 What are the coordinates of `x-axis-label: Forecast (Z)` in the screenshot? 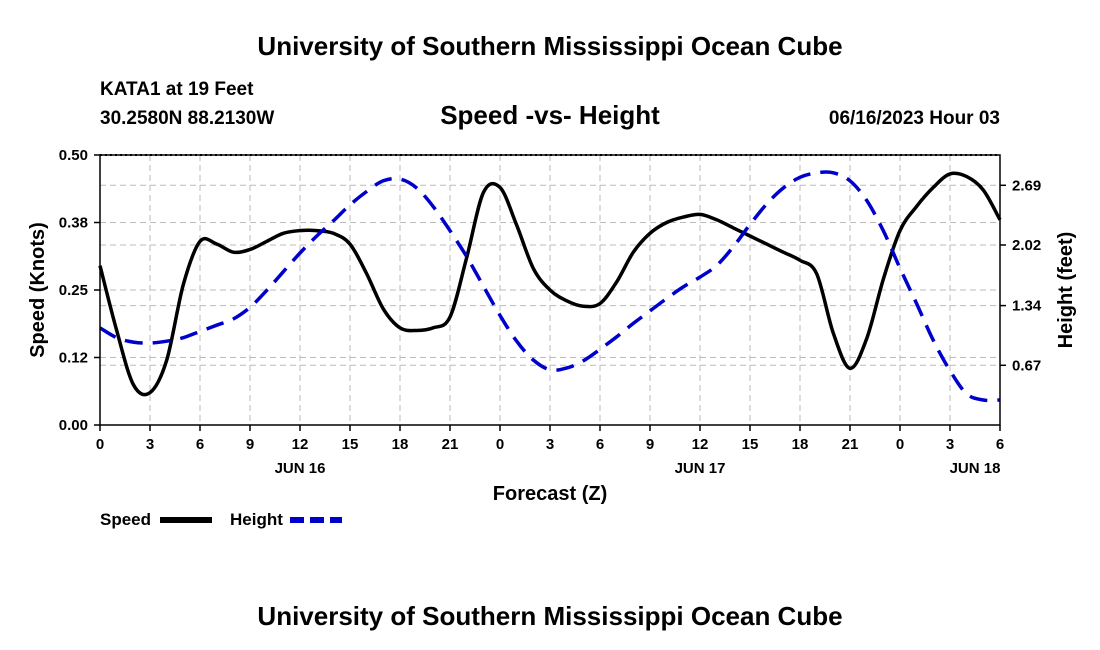 It's located at (550, 494).